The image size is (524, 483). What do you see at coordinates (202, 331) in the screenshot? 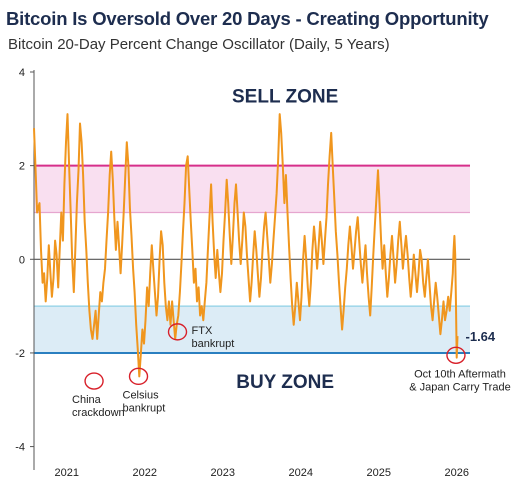
I see `annotation-text-2-0: FTX` at bounding box center [202, 331].